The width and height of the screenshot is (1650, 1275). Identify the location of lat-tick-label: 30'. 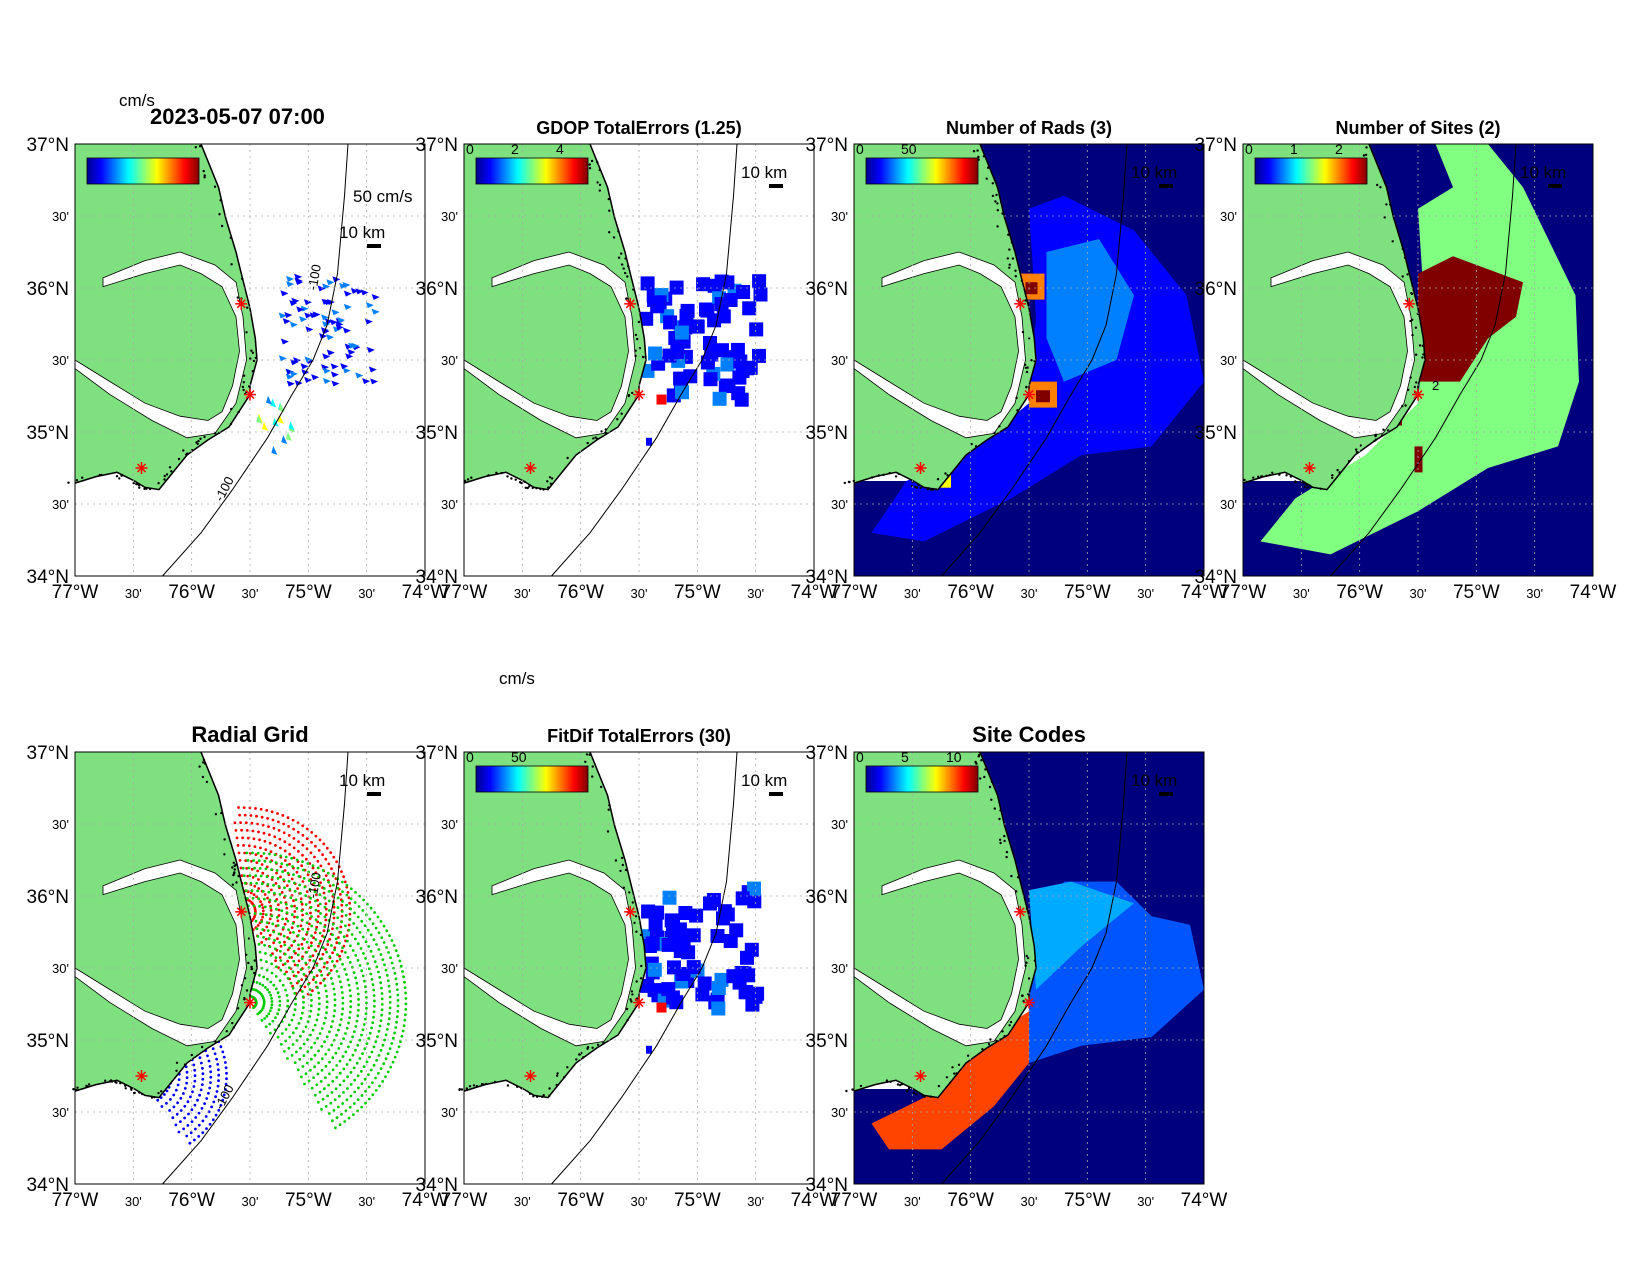
(449, 504).